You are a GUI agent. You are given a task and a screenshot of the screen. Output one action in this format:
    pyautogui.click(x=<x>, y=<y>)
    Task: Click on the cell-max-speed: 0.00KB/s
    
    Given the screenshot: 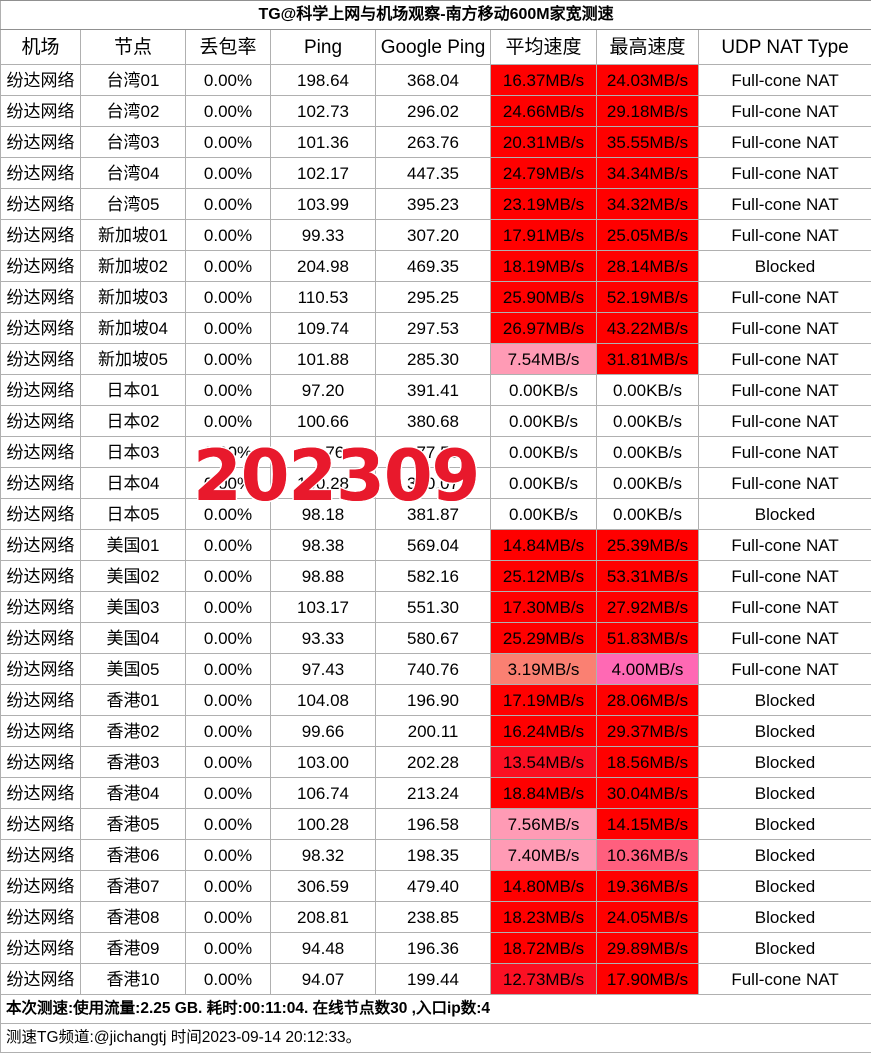 What is the action you would take?
    pyautogui.click(x=648, y=452)
    